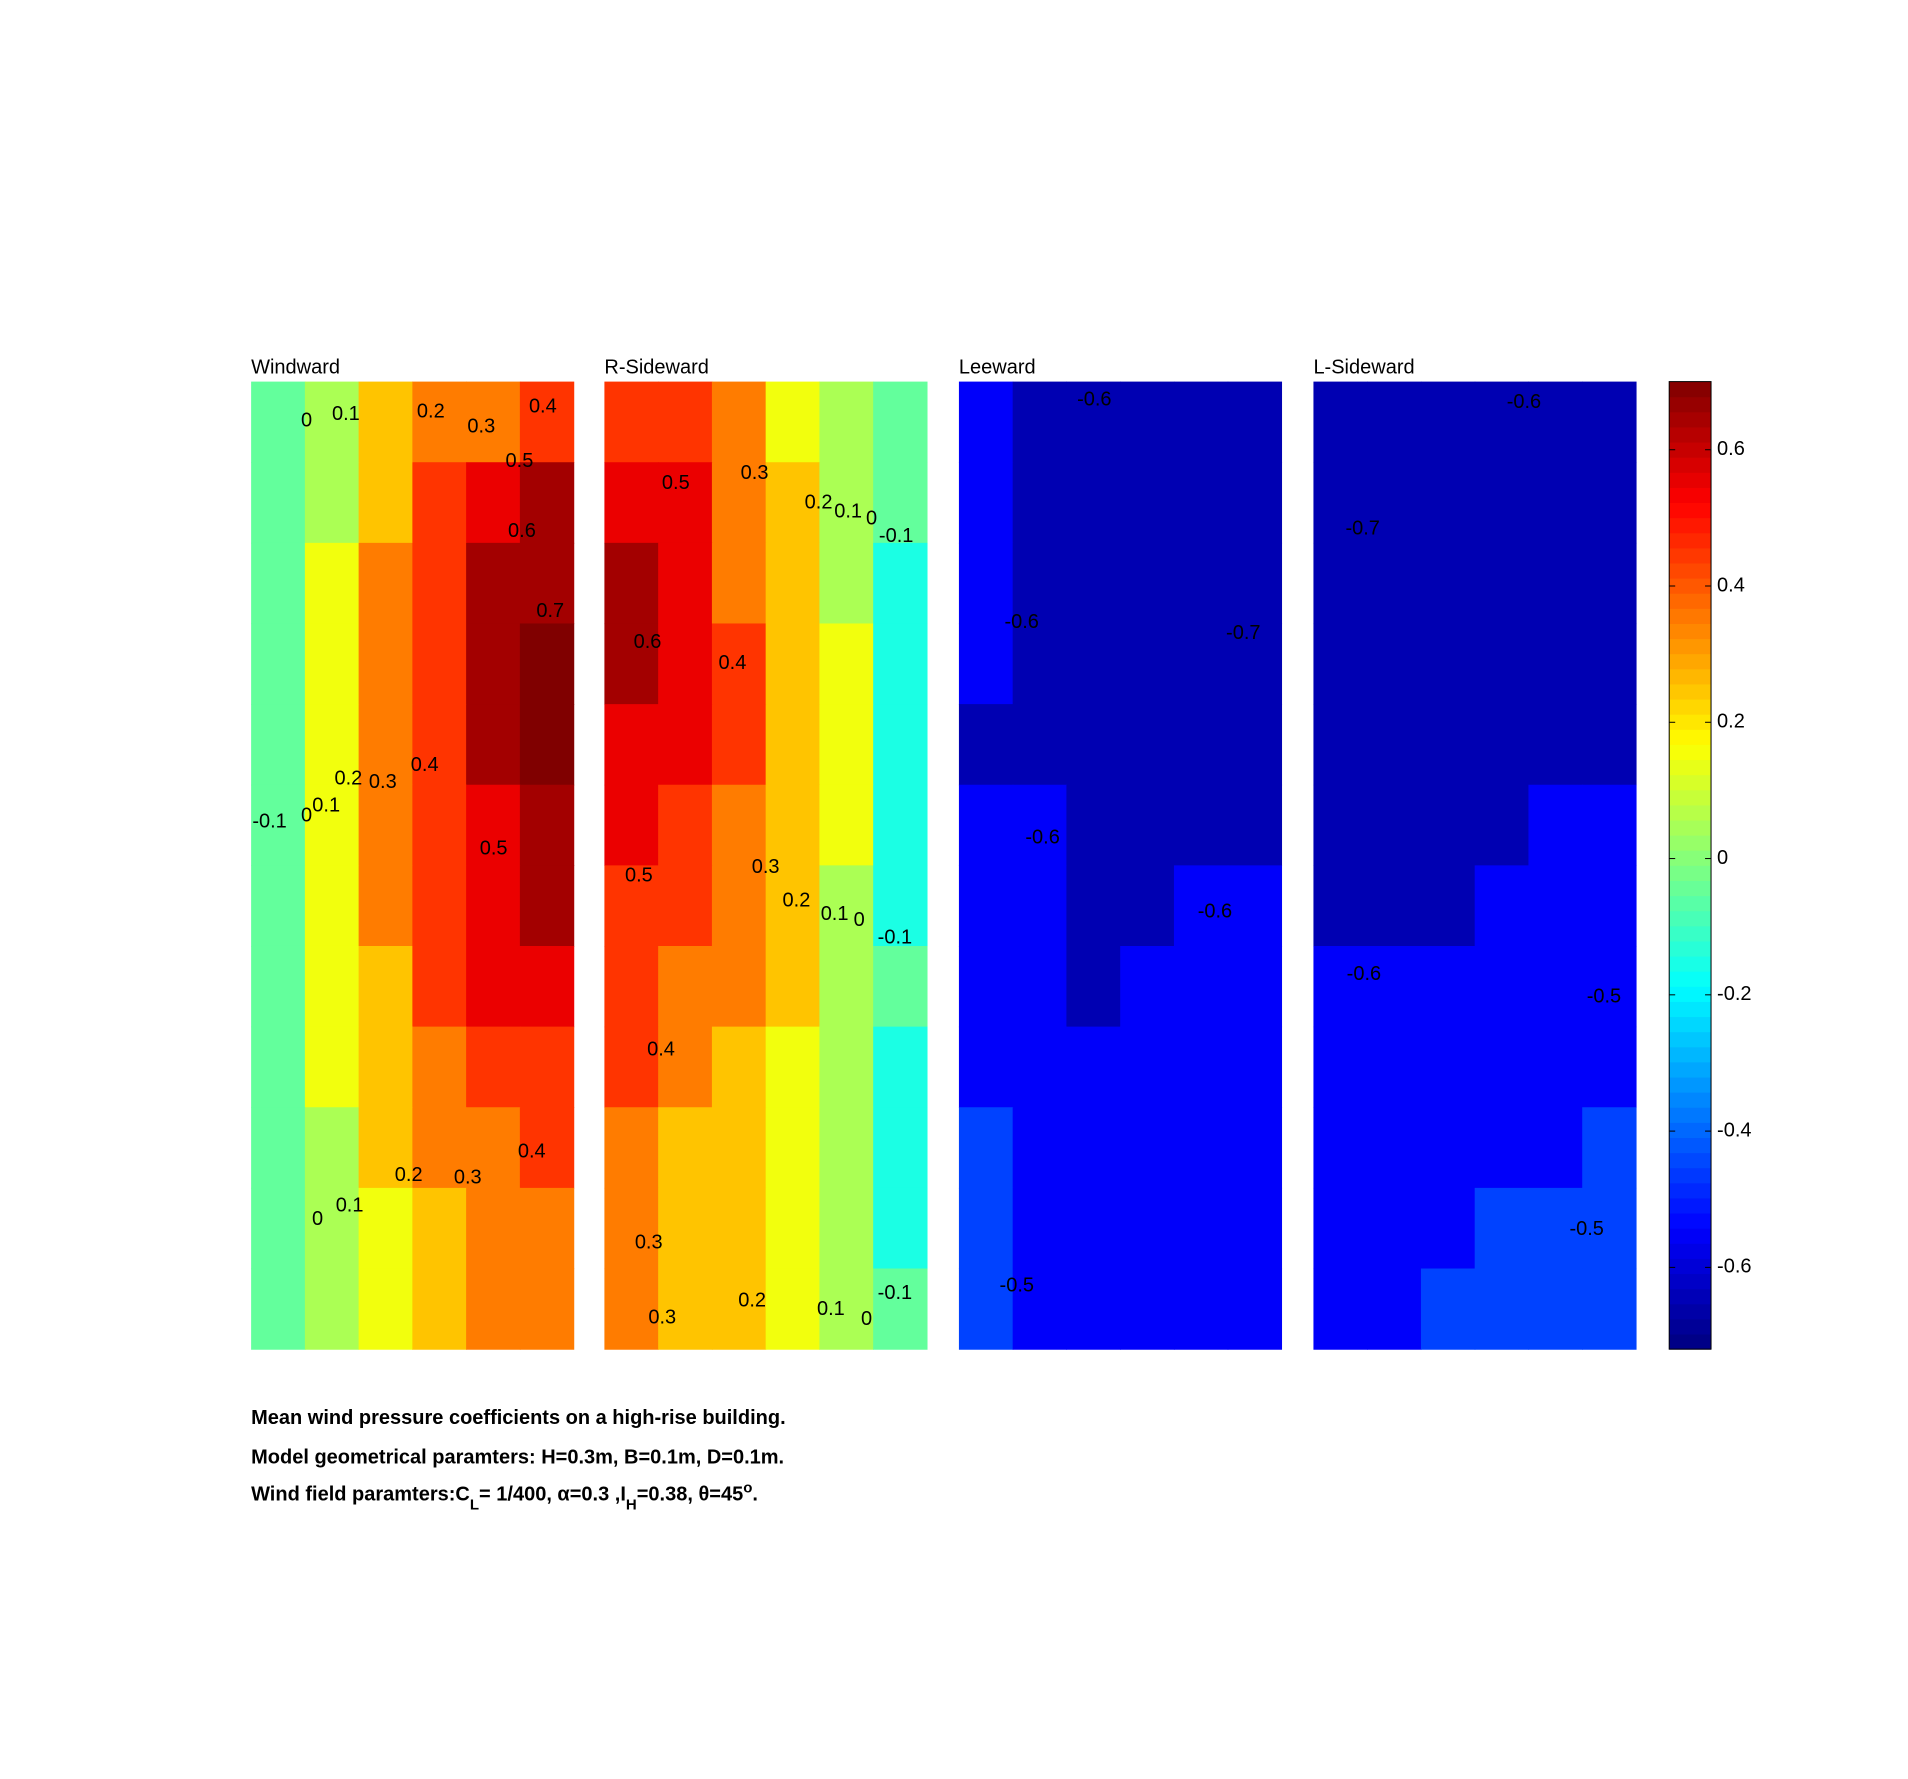 Image resolution: width=1908 pixels, height=1779 pixels. Describe the element at coordinates (550, 611) in the screenshot. I see `contour-label: 0.7` at that location.